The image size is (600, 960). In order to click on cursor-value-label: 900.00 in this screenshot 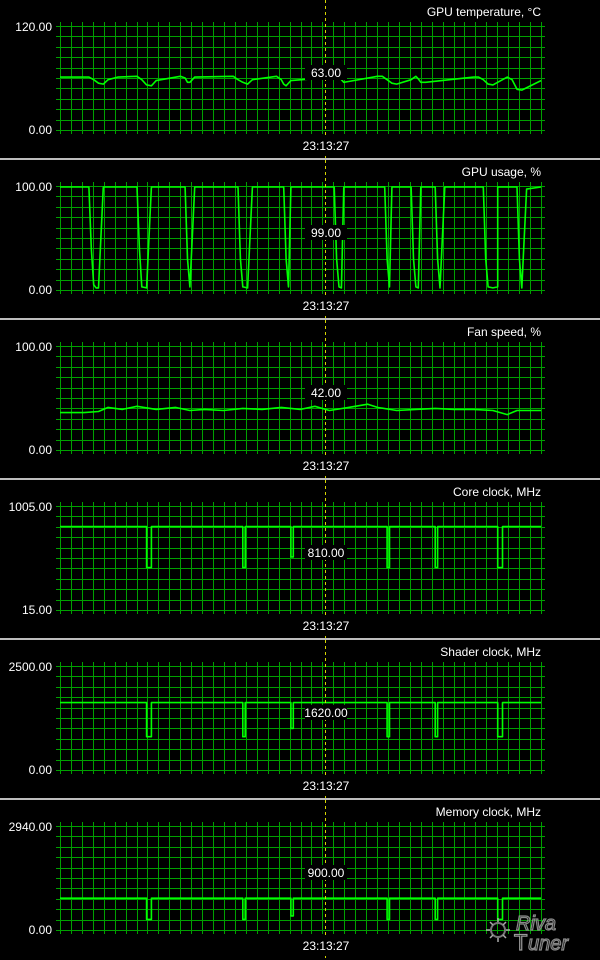, I will do `click(326, 873)`.